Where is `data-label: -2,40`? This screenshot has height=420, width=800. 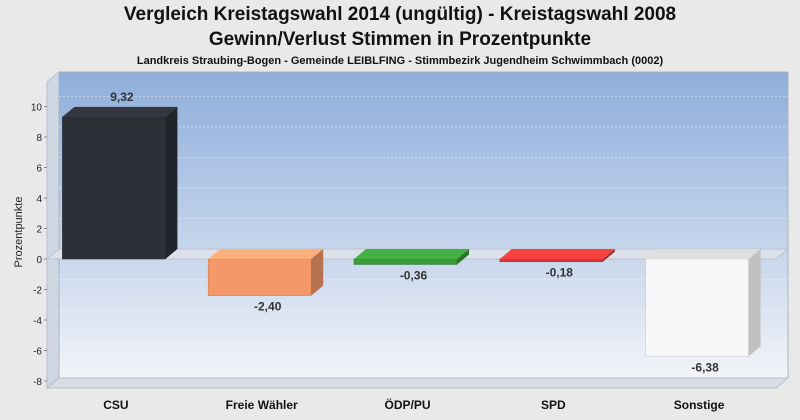 data-label: -2,40 is located at coordinates (268, 307).